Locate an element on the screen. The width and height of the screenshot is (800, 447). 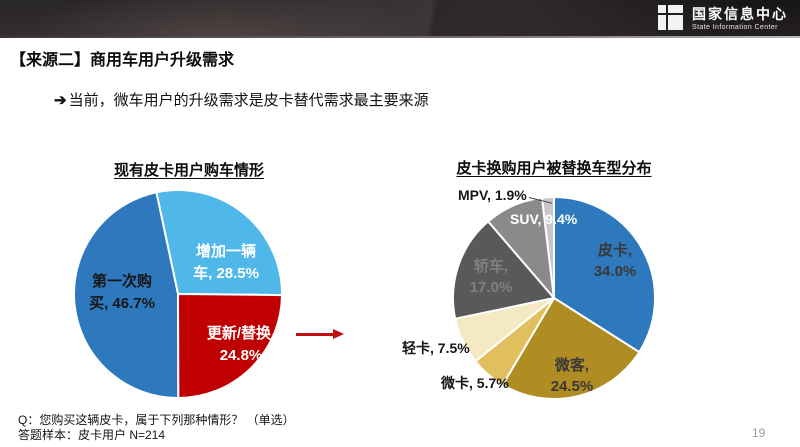
pie2-label-mini-truck: 微卡, 5.7% is located at coordinates (475, 383).